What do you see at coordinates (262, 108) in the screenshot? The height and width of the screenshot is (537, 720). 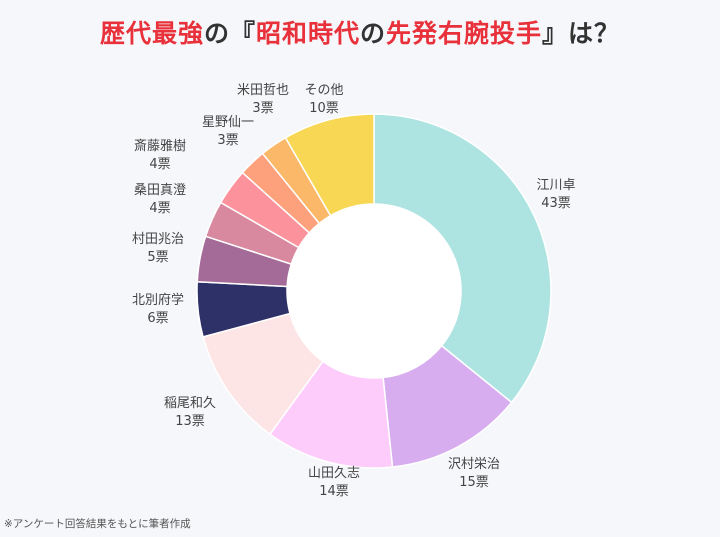 I see `slice-label-value-10: 3票` at bounding box center [262, 108].